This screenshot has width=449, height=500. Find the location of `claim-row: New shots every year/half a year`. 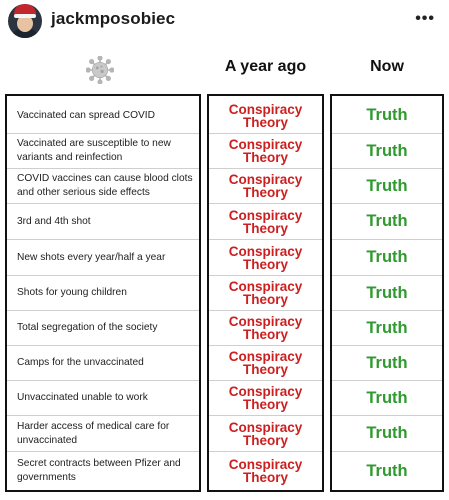

claim-row: New shots every year/half a year is located at coordinates (103, 258).